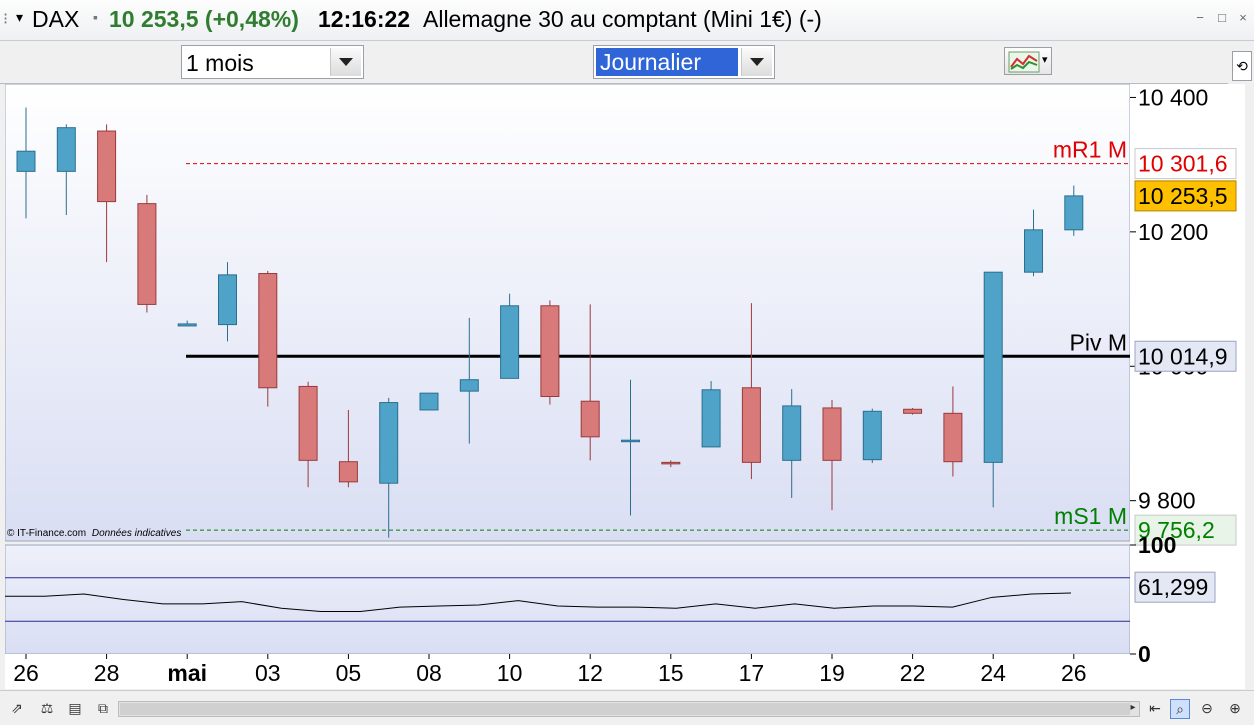 This screenshot has width=1254, height=725. What do you see at coordinates (20, 17) in the screenshot?
I see `symbol-dropdown-icon: ▾` at bounding box center [20, 17].